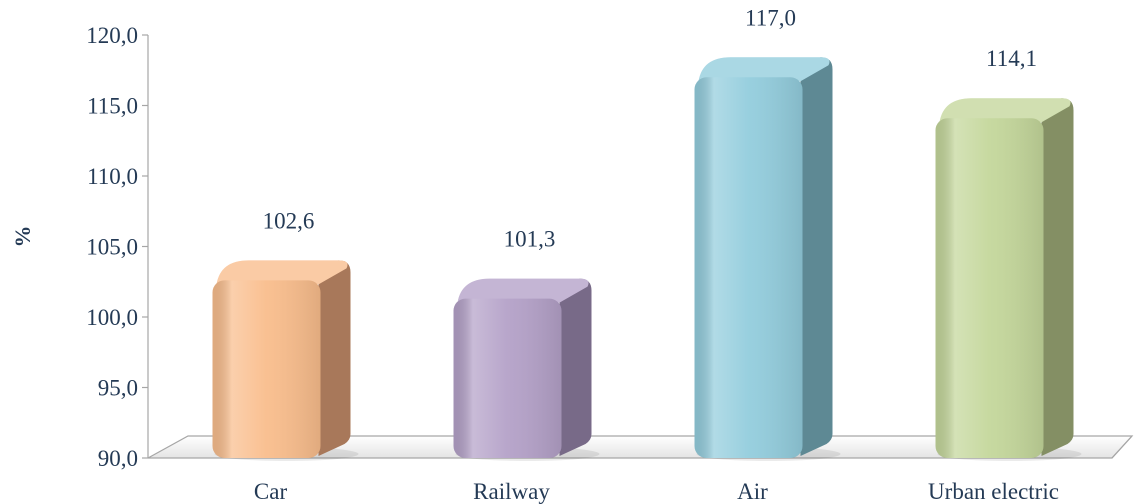 The height and width of the screenshot is (504, 1139). Describe the element at coordinates (1122, 447) in the screenshot. I see `floor-edge` at that location.